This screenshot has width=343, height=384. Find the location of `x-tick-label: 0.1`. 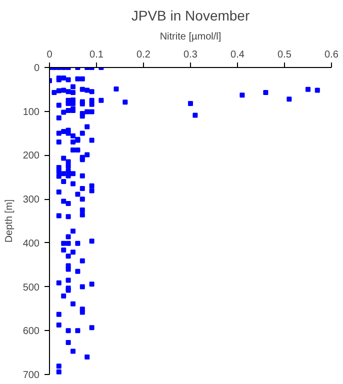

x-tick-label: 0.1 is located at coordinates (97, 55).